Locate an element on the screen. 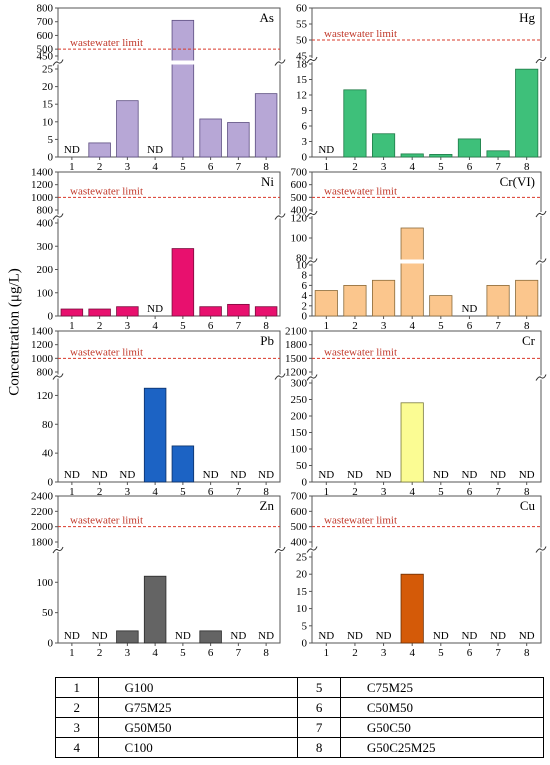 Image resolution: width=550 pixels, height=765 pixels. panel-title: Cu is located at coordinates (528, 505).